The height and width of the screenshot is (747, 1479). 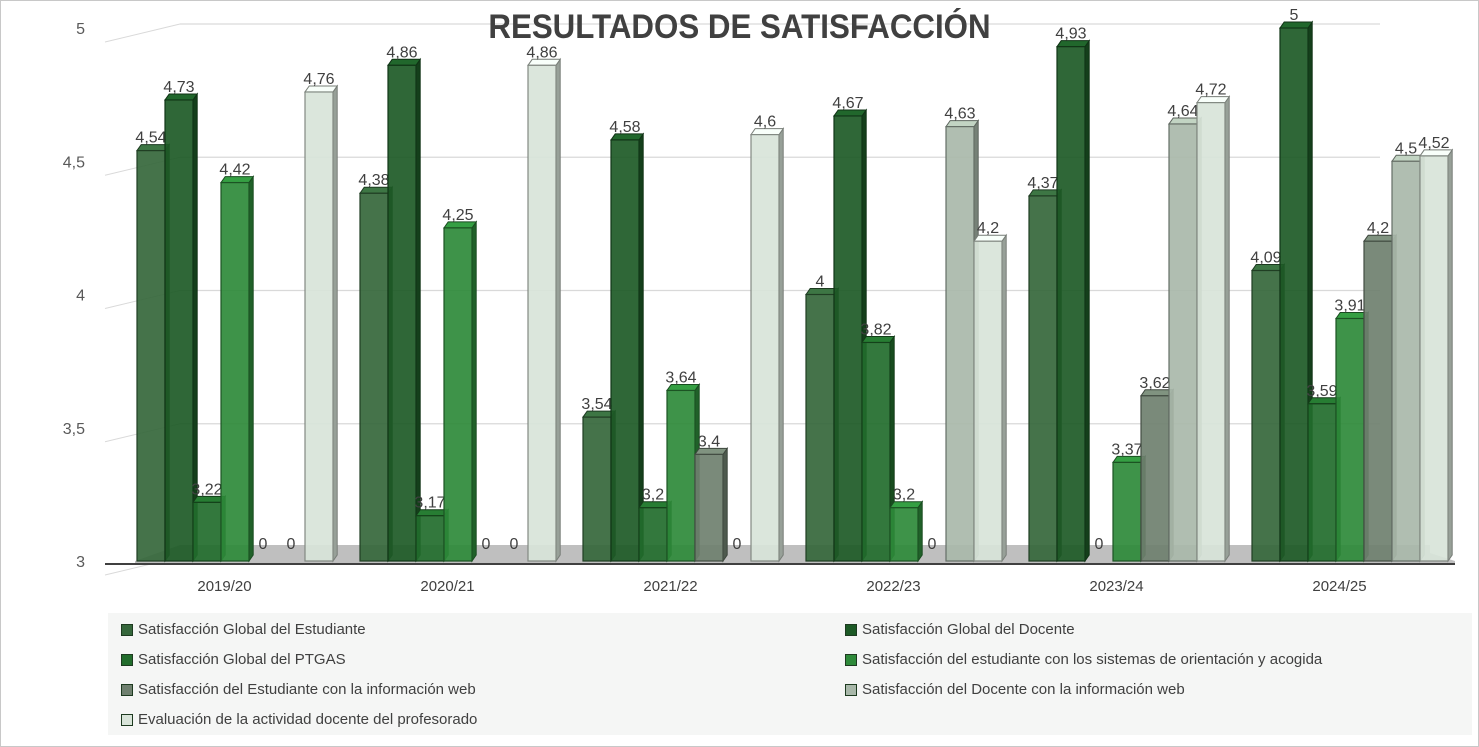 What do you see at coordinates (893, 586) in the screenshot?
I see `x-tick-label: 2022/23` at bounding box center [893, 586].